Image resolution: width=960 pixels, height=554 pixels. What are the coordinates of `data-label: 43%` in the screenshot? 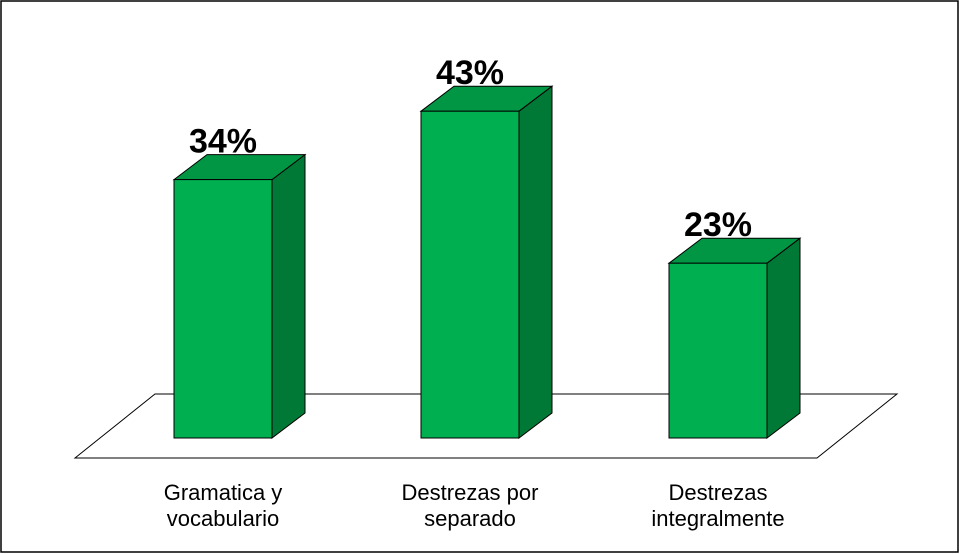 It's located at (470, 73).